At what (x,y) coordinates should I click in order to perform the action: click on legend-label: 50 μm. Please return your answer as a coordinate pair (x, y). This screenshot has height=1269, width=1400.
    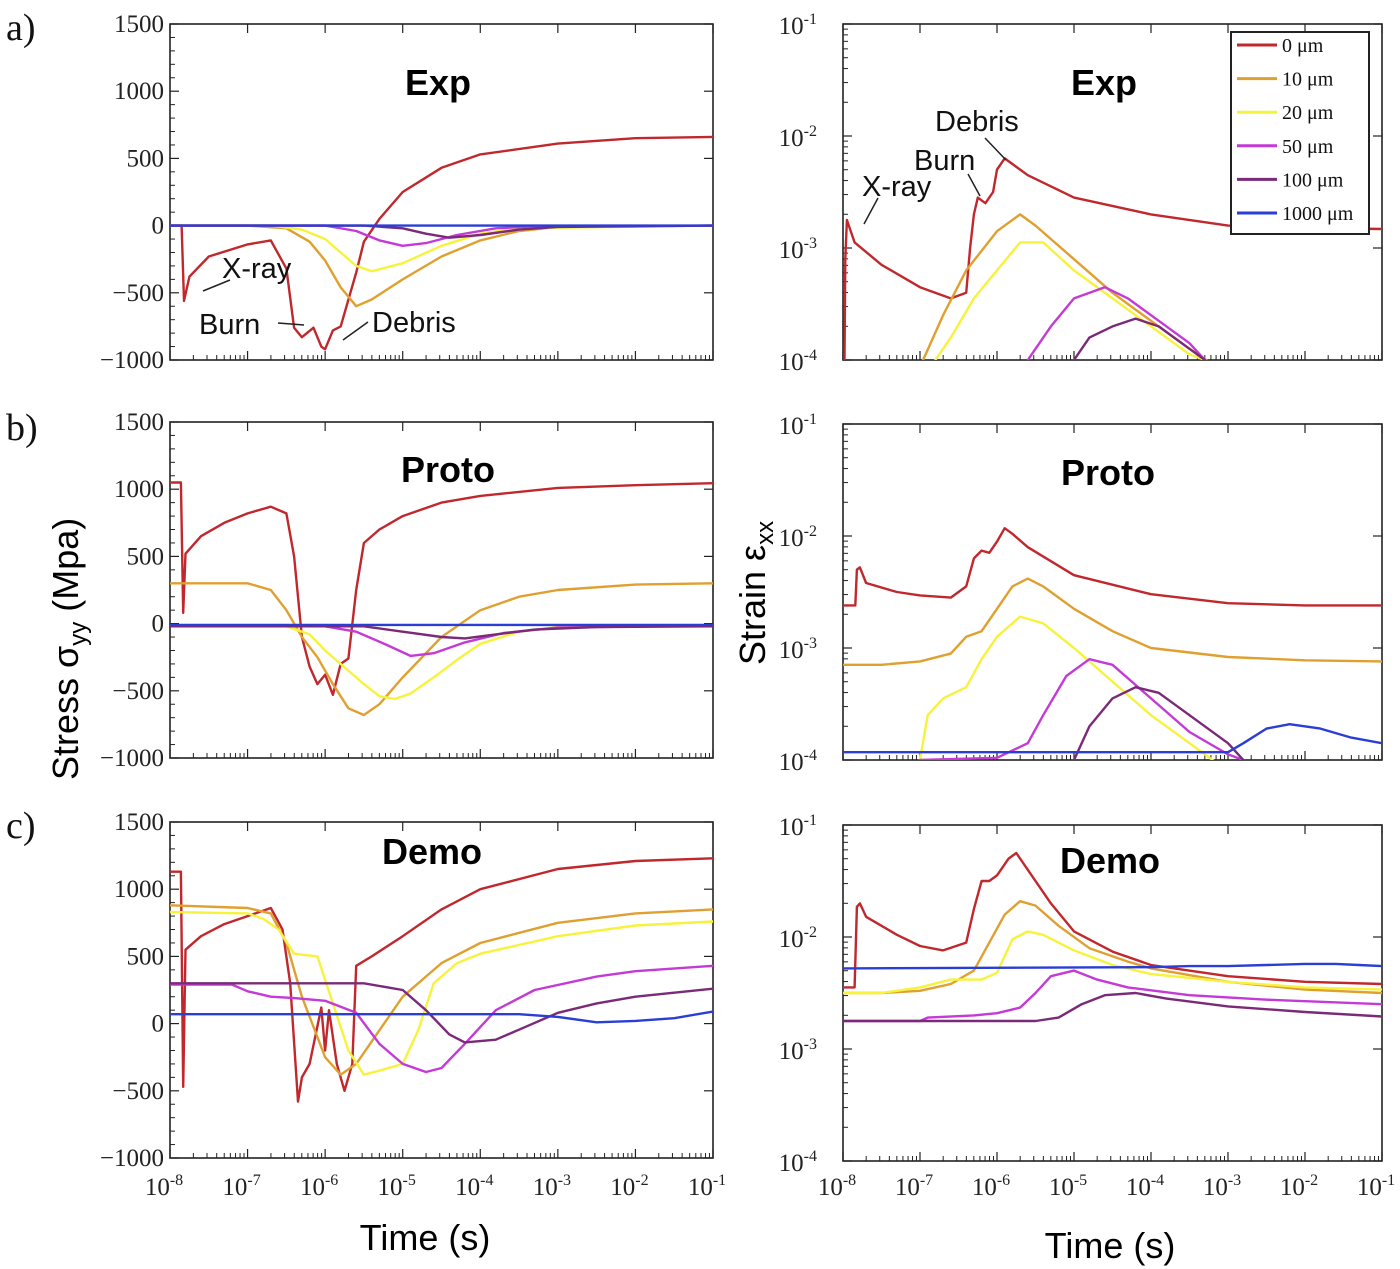
    Looking at the image, I should click on (1308, 147).